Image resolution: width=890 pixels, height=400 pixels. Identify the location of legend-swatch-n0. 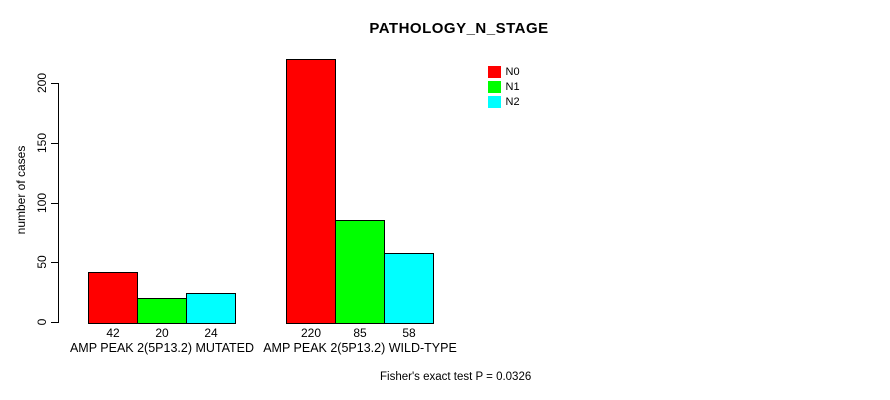
(494, 72).